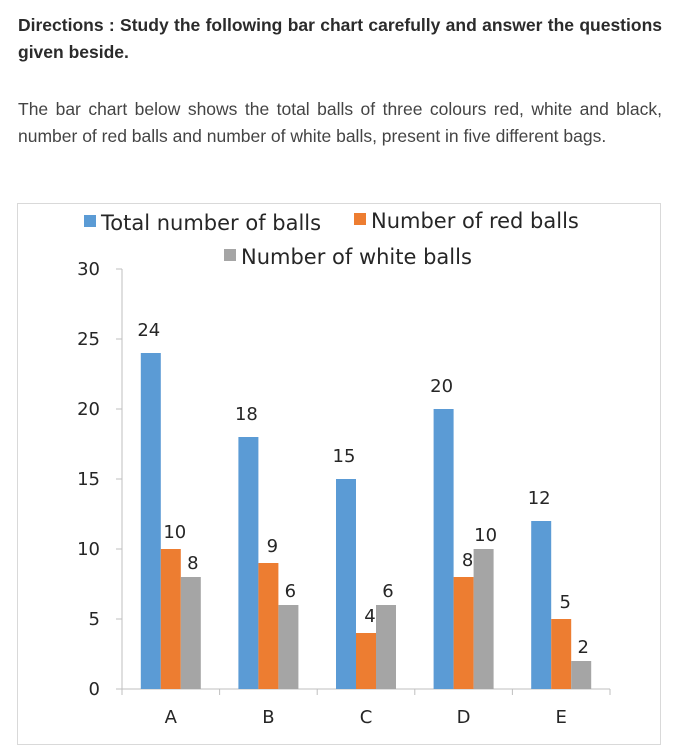  Describe the element at coordinates (268, 717) in the screenshot. I see `x-category-label: B` at that location.